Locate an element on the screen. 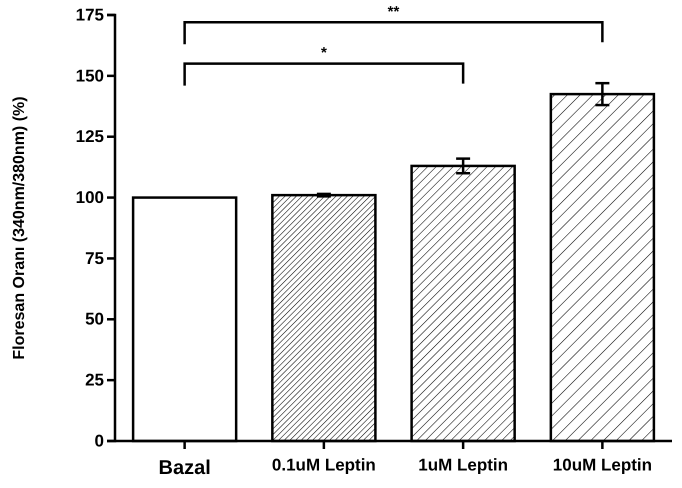  y-tick-label: 125 is located at coordinates (90, 136).